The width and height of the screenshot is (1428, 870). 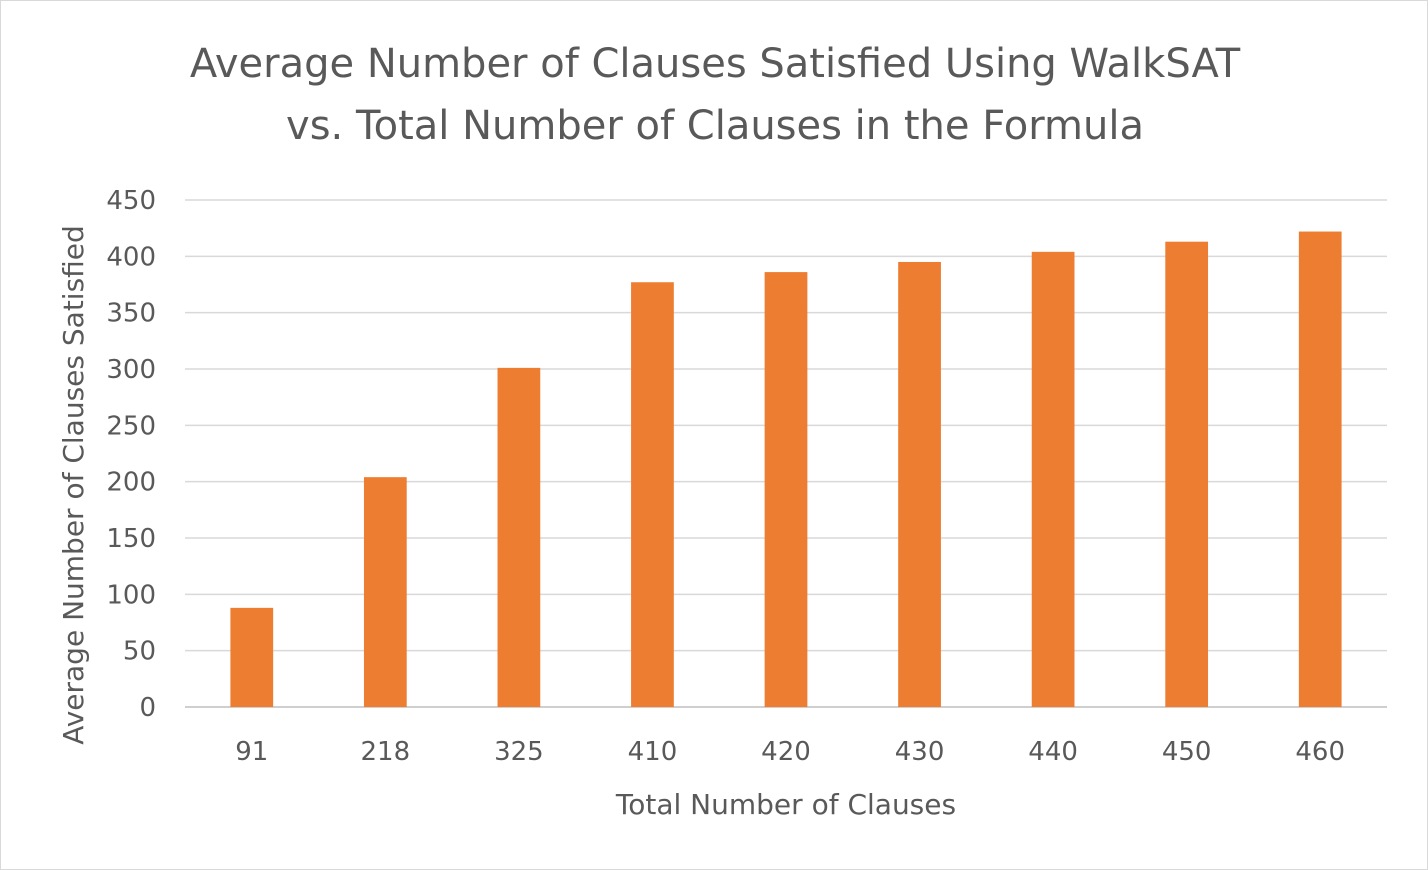 I want to click on x-tick-label: 440, so click(x=1053, y=752).